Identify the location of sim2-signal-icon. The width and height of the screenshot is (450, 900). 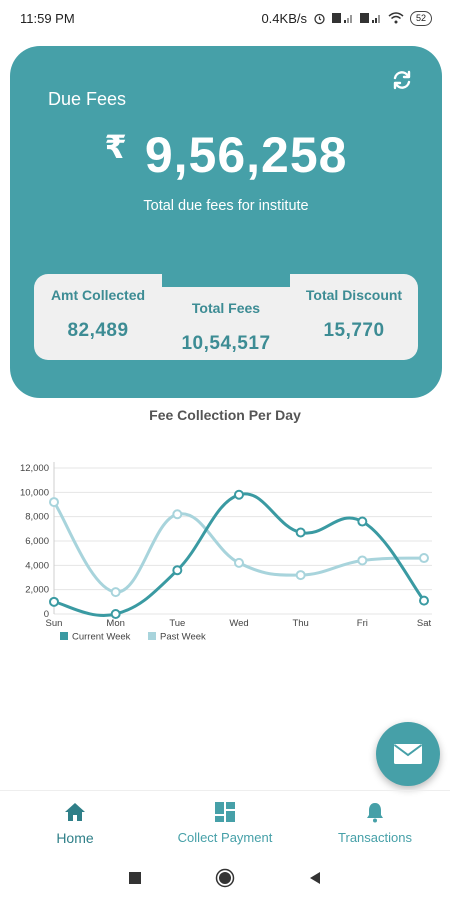
(370, 18).